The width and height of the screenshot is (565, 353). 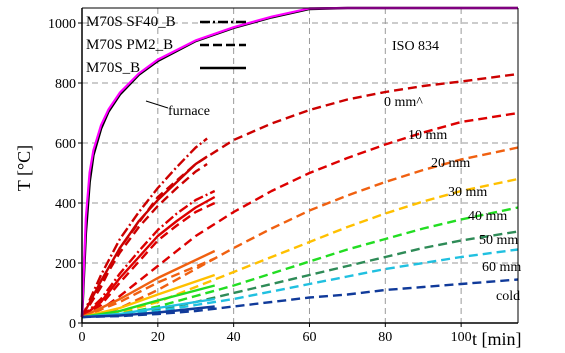 What do you see at coordinates (82, 337) in the screenshot?
I see `x-tick-label: 0` at bounding box center [82, 337].